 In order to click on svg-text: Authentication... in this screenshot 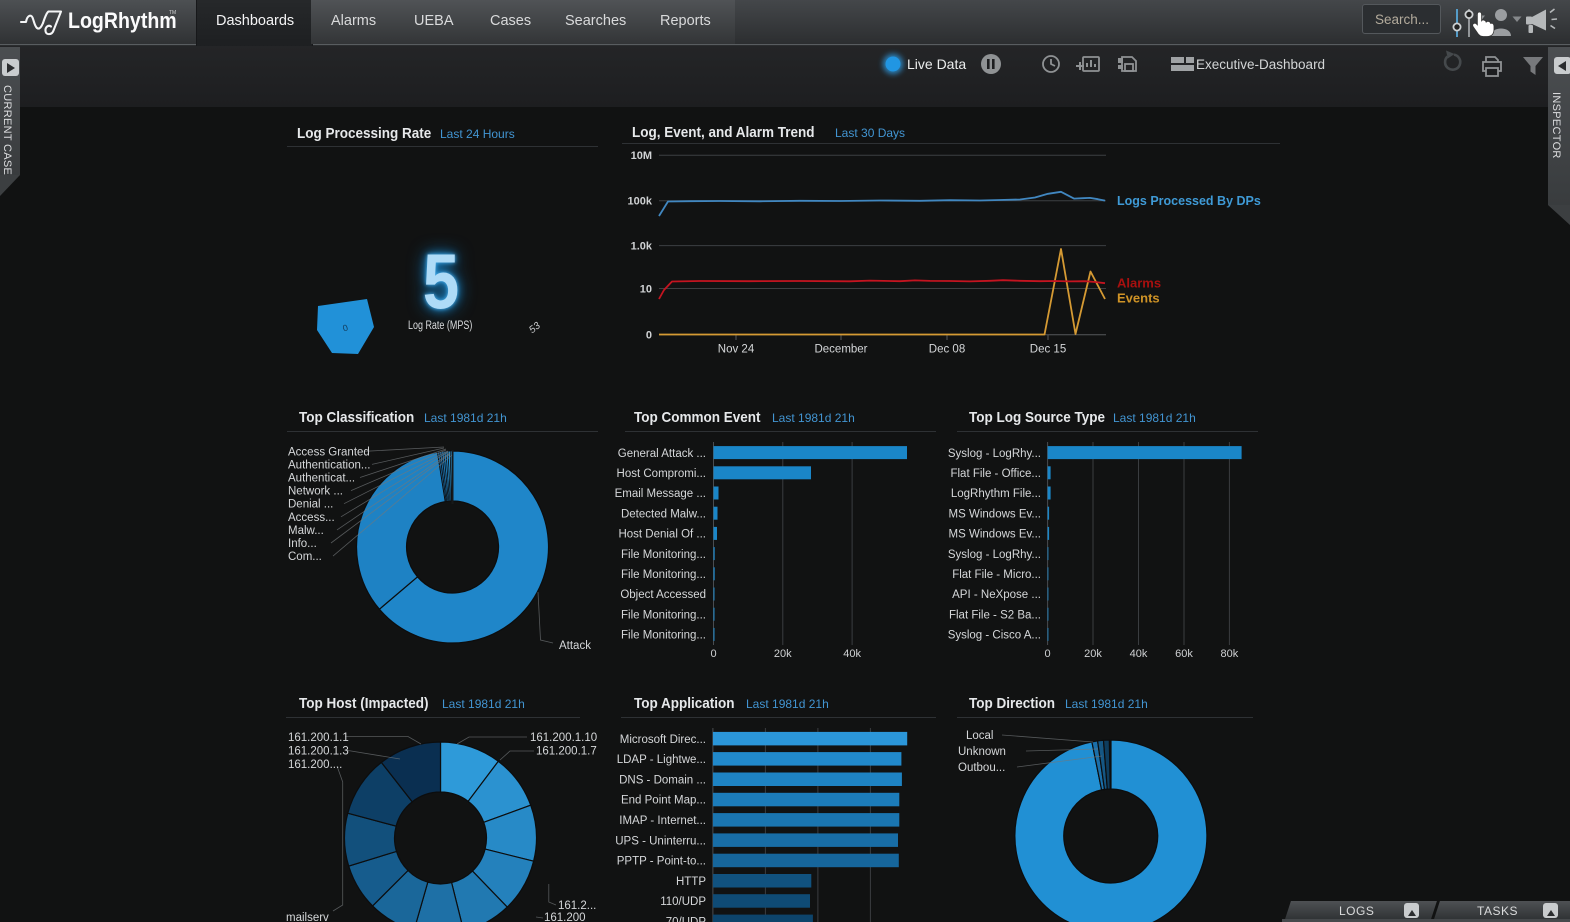, I will do `click(329, 465)`.